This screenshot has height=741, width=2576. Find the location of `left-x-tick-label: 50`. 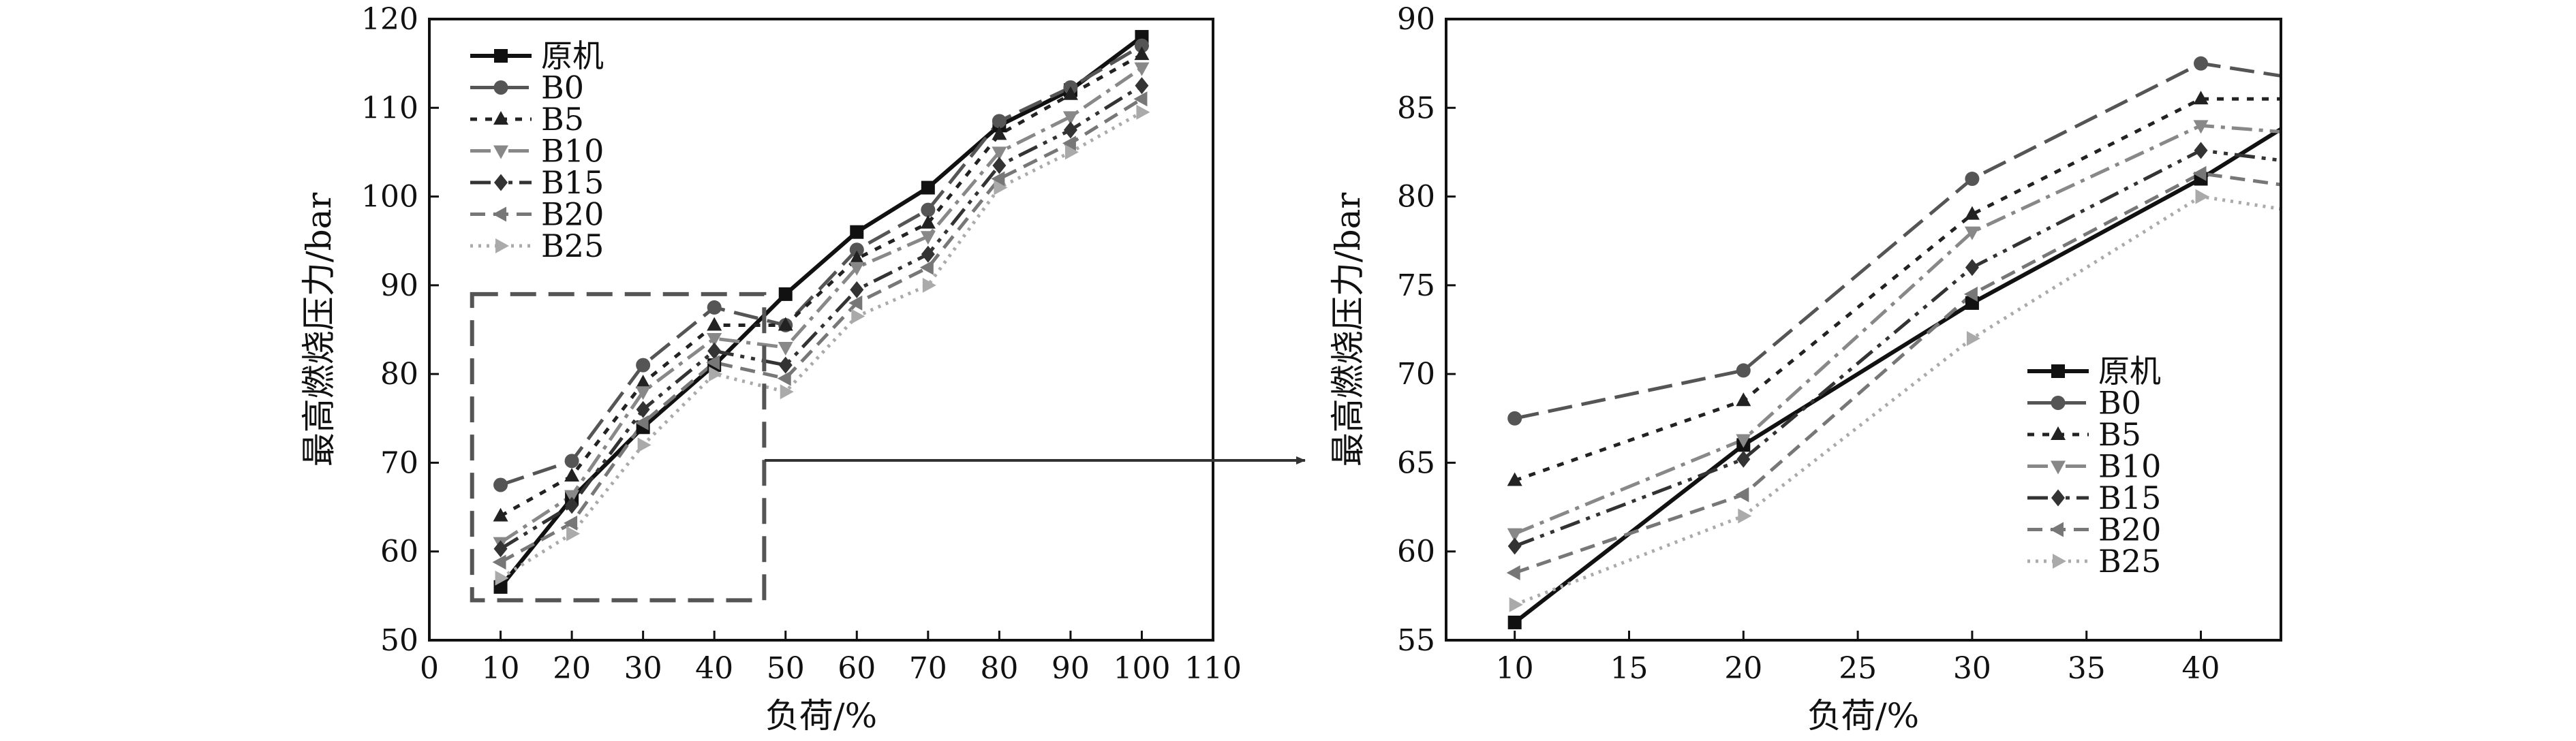

left-x-tick-label: 50 is located at coordinates (786, 668).